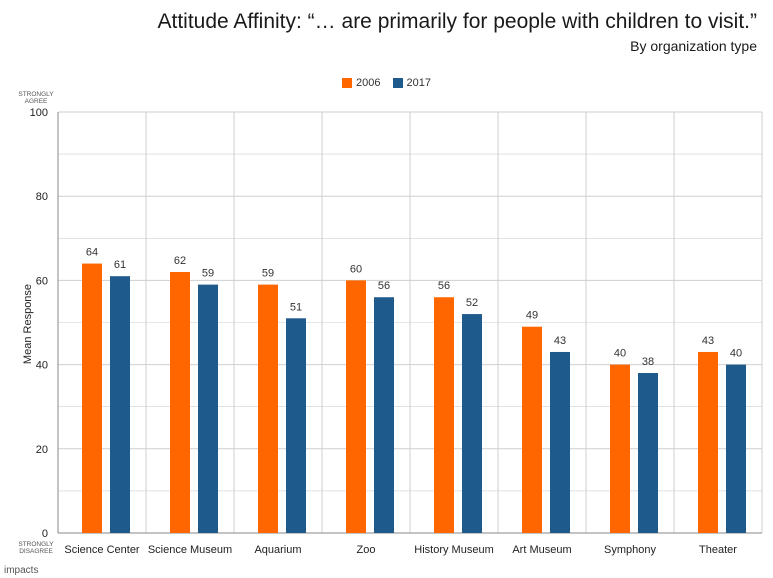 The height and width of the screenshot is (578, 773). I want to click on x-tick-label: Symphony, so click(630, 550).